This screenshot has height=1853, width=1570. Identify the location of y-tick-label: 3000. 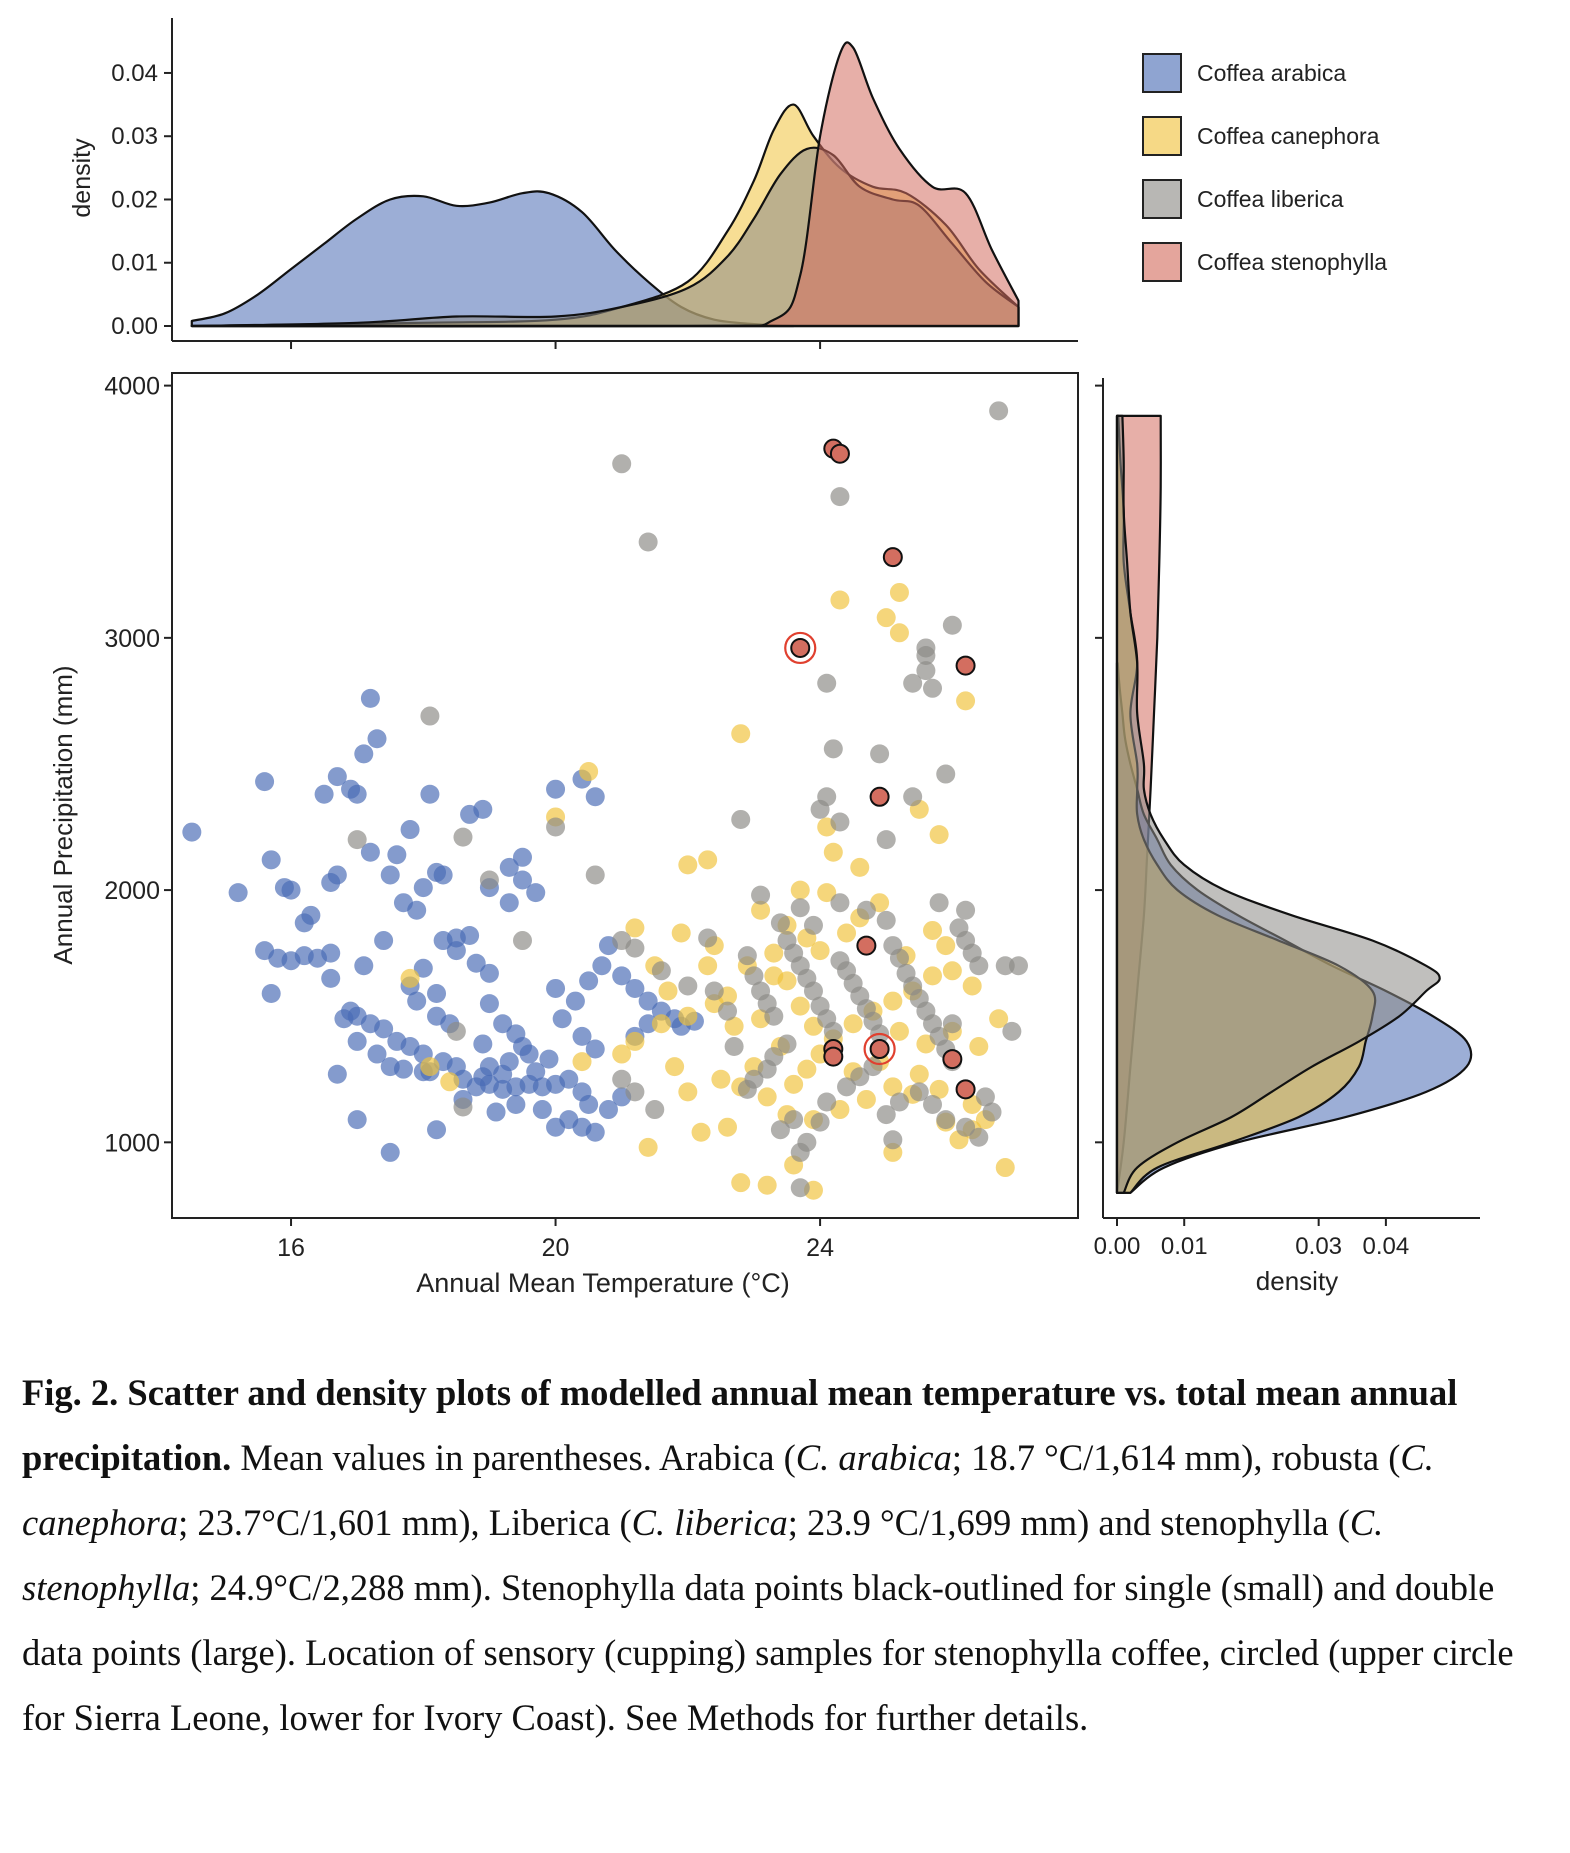
(132, 639).